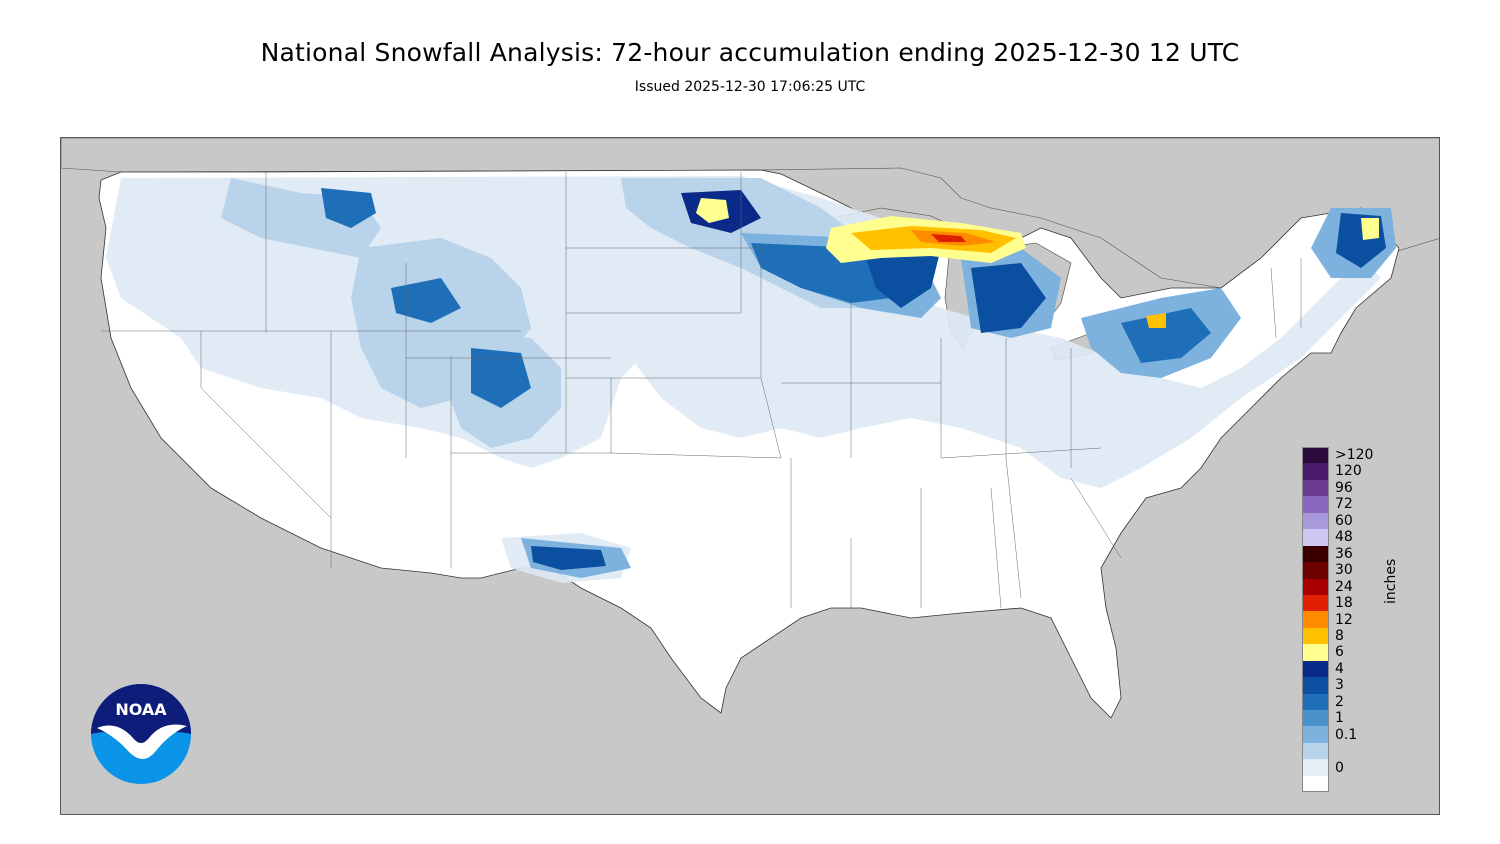  Describe the element at coordinates (1344, 619) in the screenshot. I see `legend-label: 12` at that location.